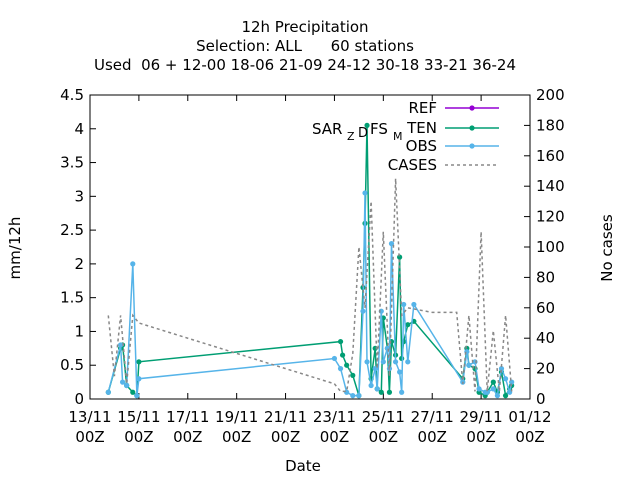 The image size is (640, 480). Describe the element at coordinates (398, 136) in the screenshot. I see `annotation-sub-m: M` at that location.